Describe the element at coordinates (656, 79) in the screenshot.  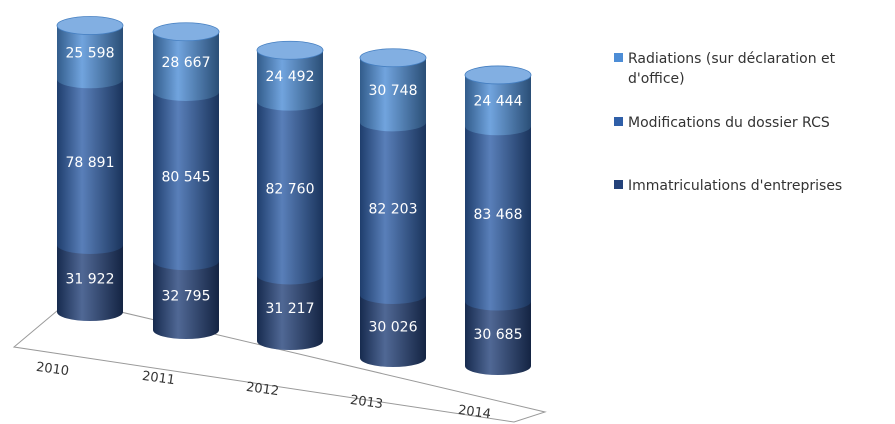
I see `legend-label: d'office)` at that location.